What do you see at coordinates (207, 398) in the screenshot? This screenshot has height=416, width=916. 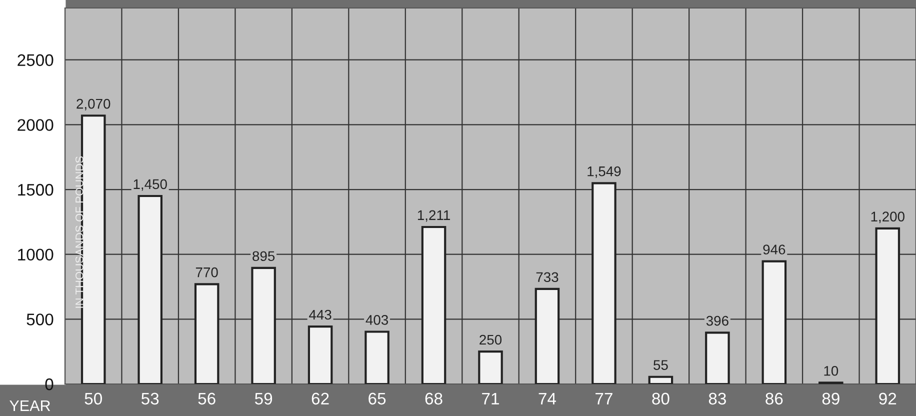 I see `x-tick-label: 56` at bounding box center [207, 398].